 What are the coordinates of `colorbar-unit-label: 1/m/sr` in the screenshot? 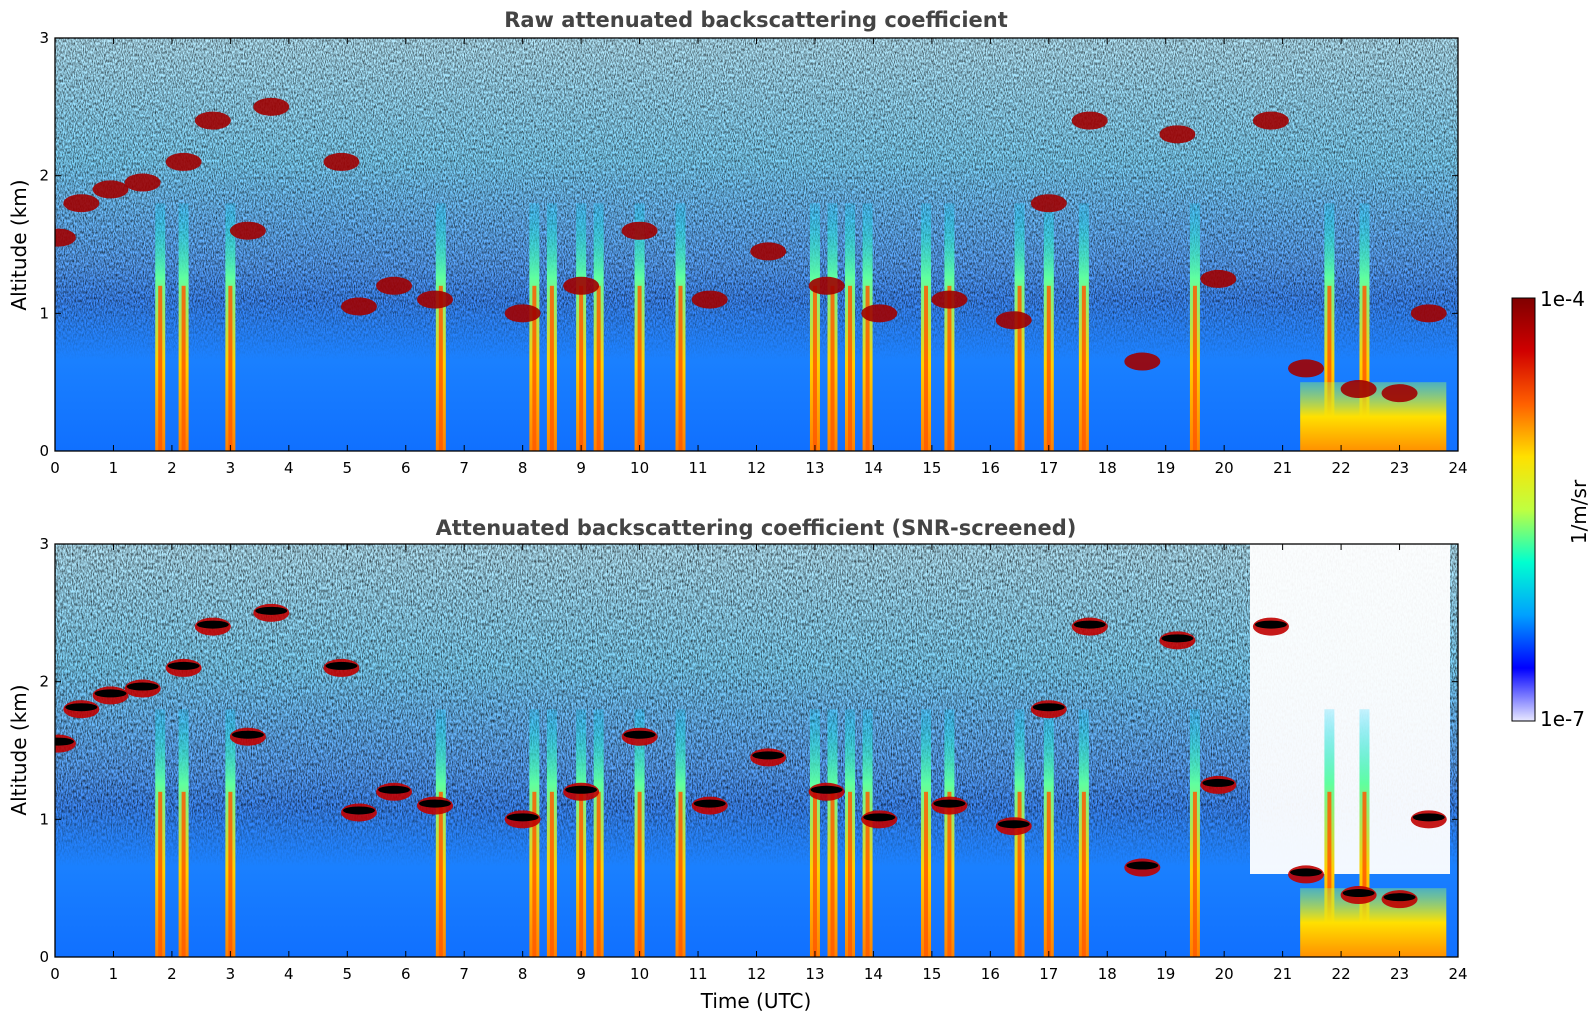 It's located at (1579, 511).